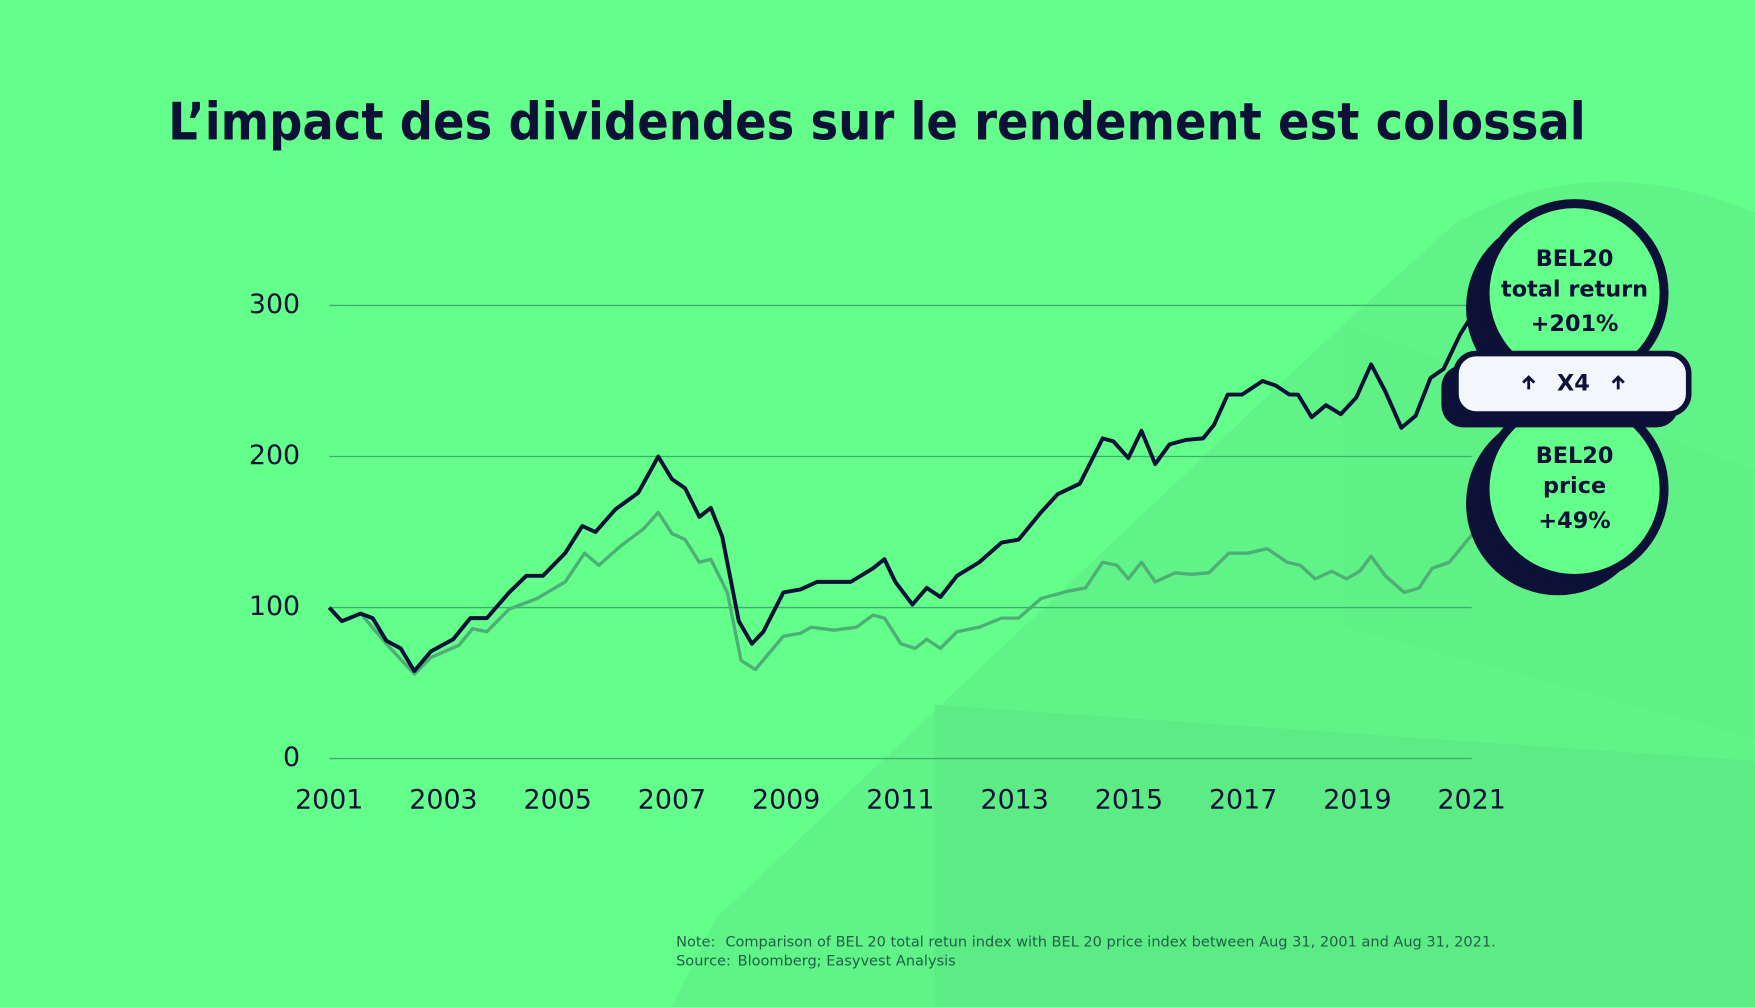  Describe the element at coordinates (443, 800) in the screenshot. I see `x-tick-label: 2003` at that location.